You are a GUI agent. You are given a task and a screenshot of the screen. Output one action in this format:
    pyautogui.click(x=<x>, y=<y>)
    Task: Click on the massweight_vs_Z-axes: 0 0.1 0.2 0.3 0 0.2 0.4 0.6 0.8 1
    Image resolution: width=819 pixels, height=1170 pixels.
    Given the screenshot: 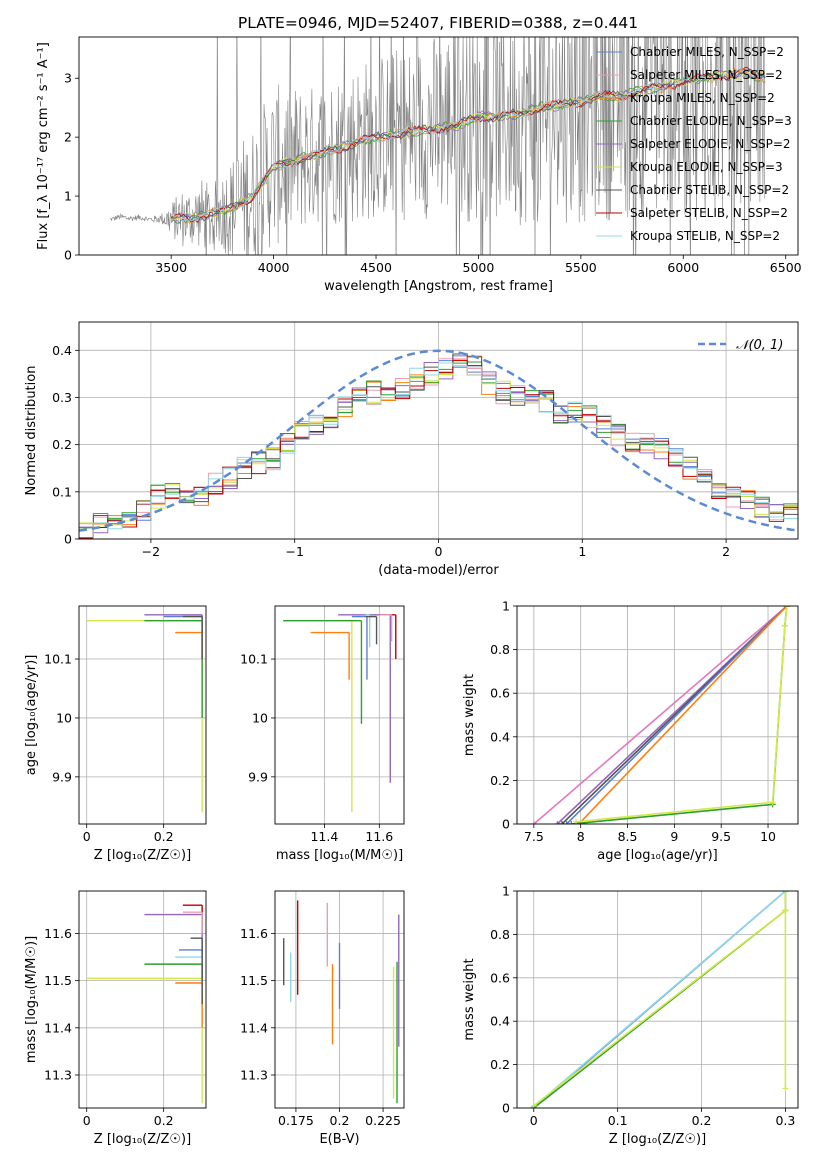 What is the action you would take?
    pyautogui.click(x=644, y=1006)
    